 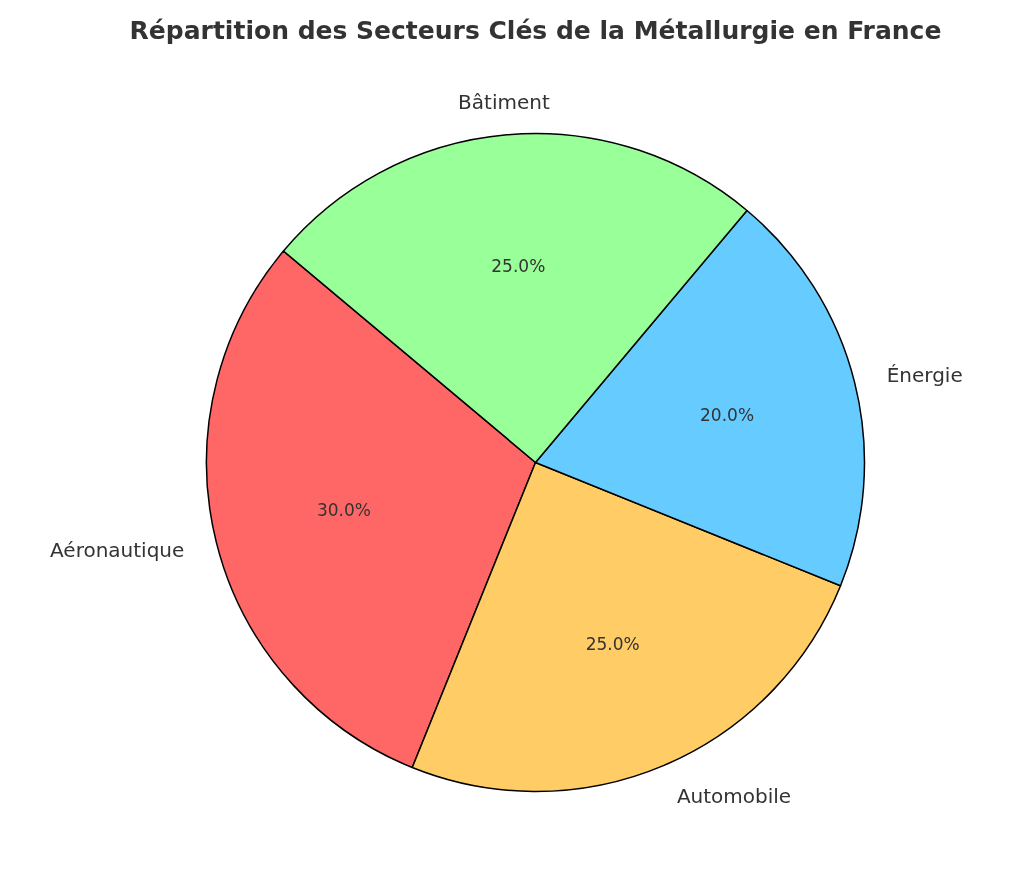 I want to click on chart-title: Répartition des Secteurs Clés de la Métallurgie en France, so click(x=535, y=30).